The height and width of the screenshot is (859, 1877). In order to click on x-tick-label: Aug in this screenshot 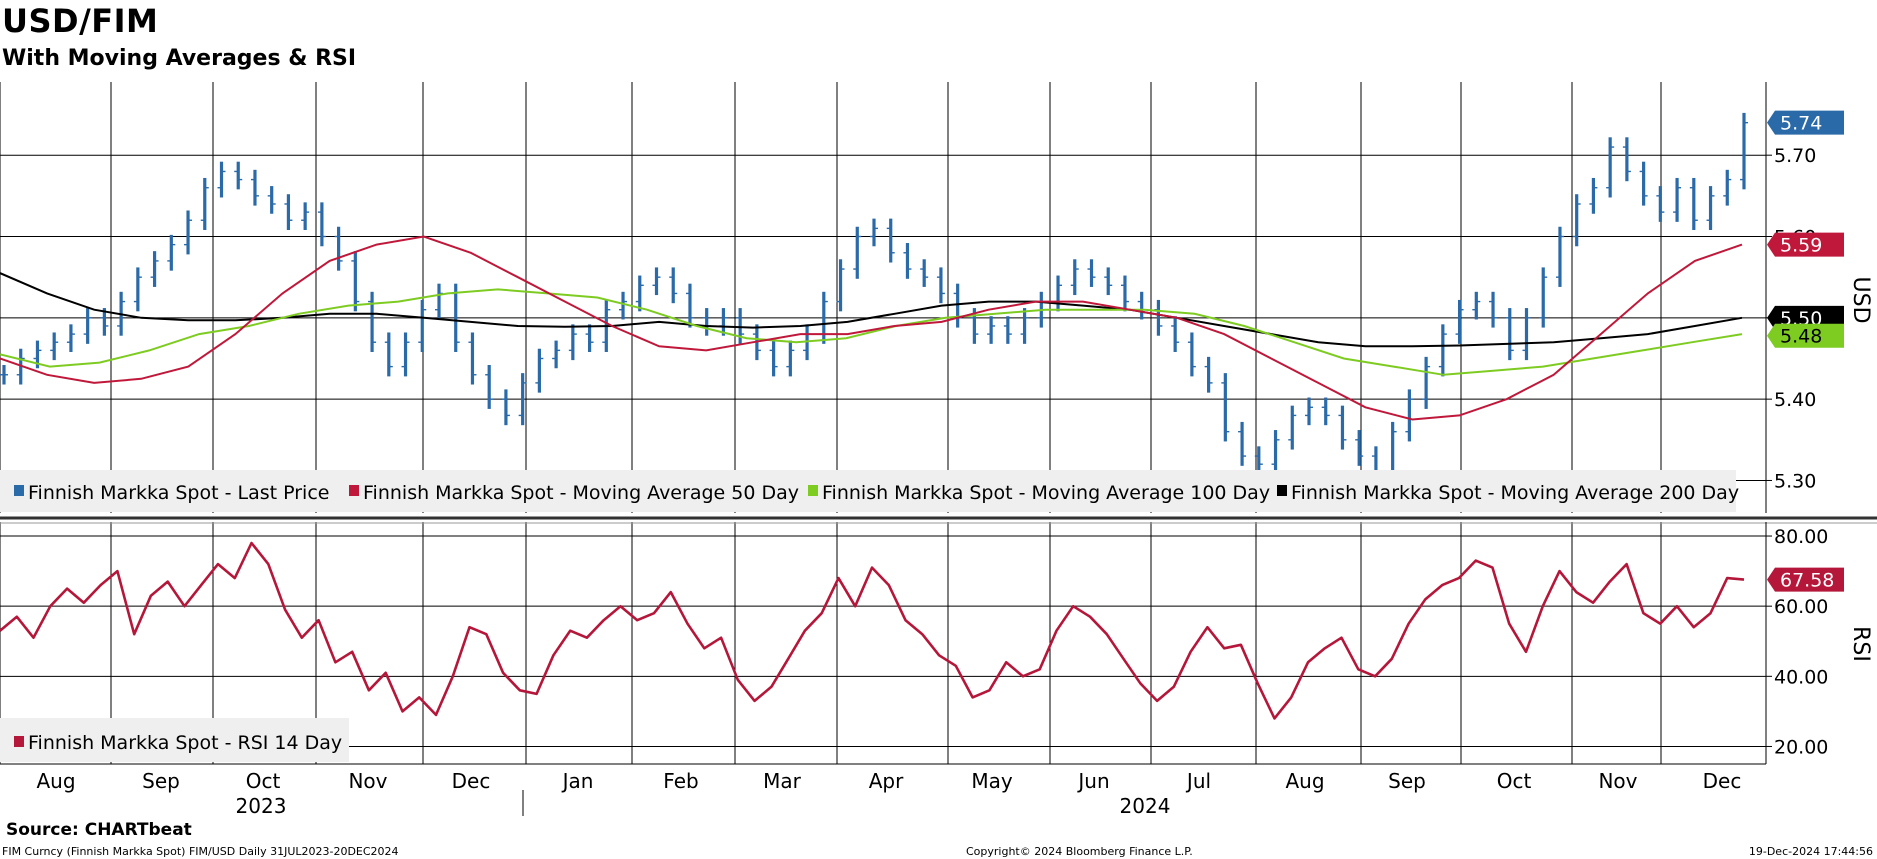, I will do `click(1304, 781)`.